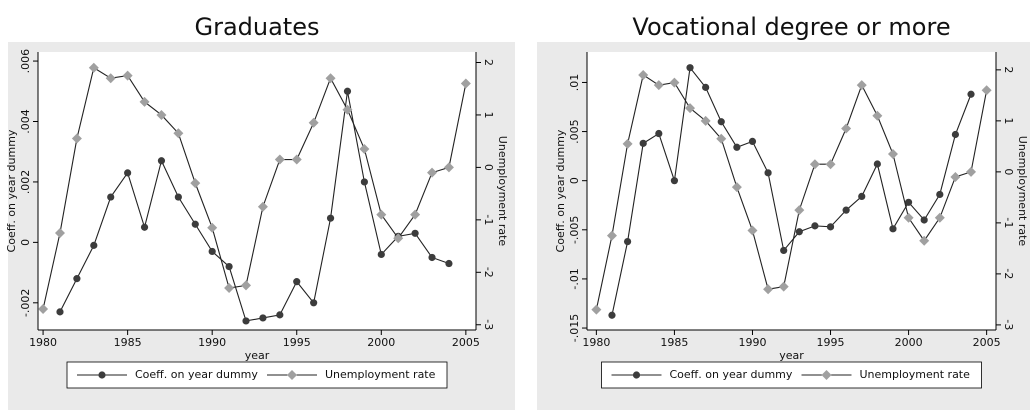 The image size is (1035, 412). I want to click on x-axis-title: year, so click(257, 355).